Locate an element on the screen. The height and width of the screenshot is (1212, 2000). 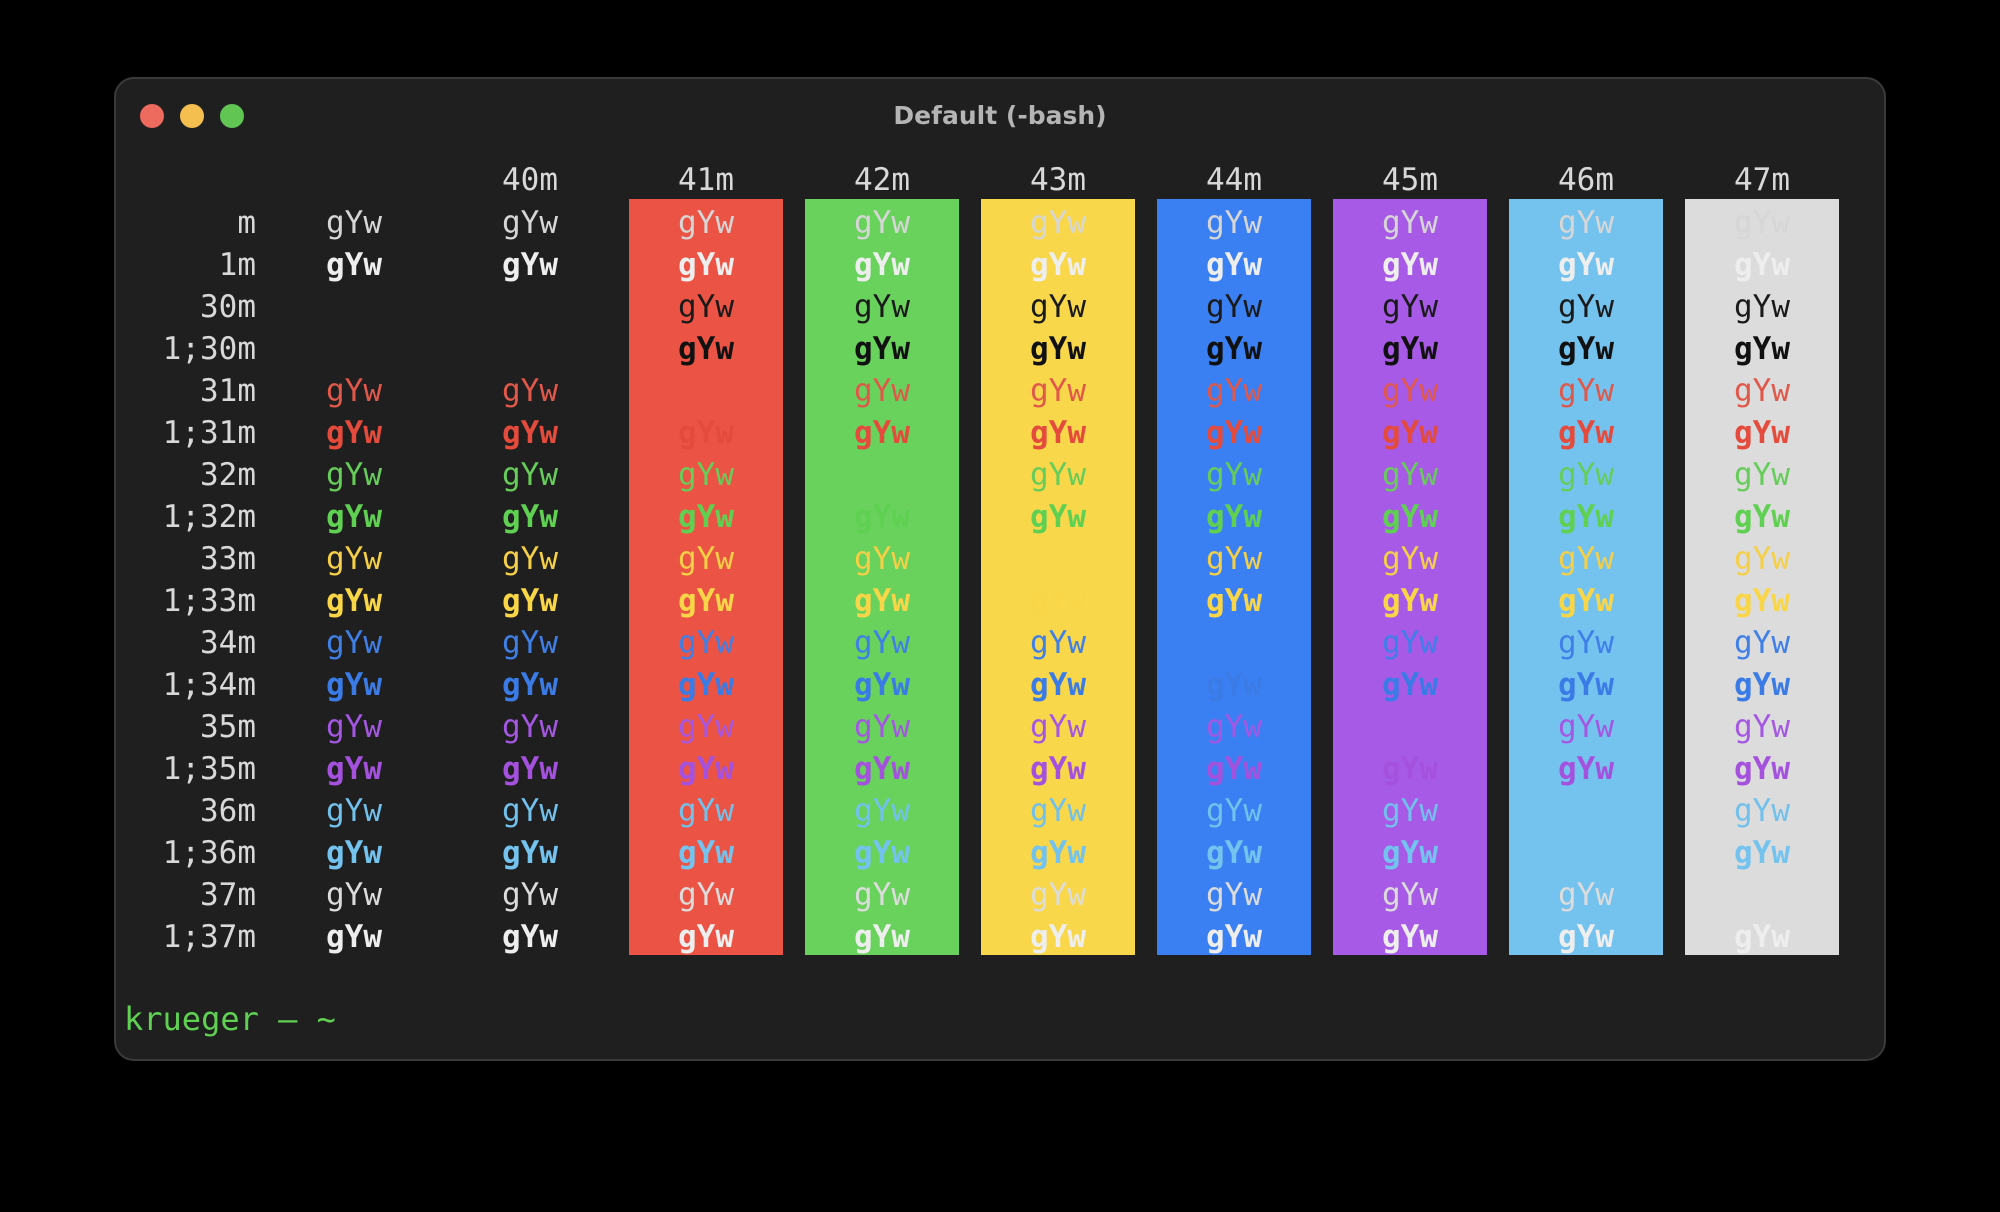
bg-column-46m is located at coordinates (1586, 577).